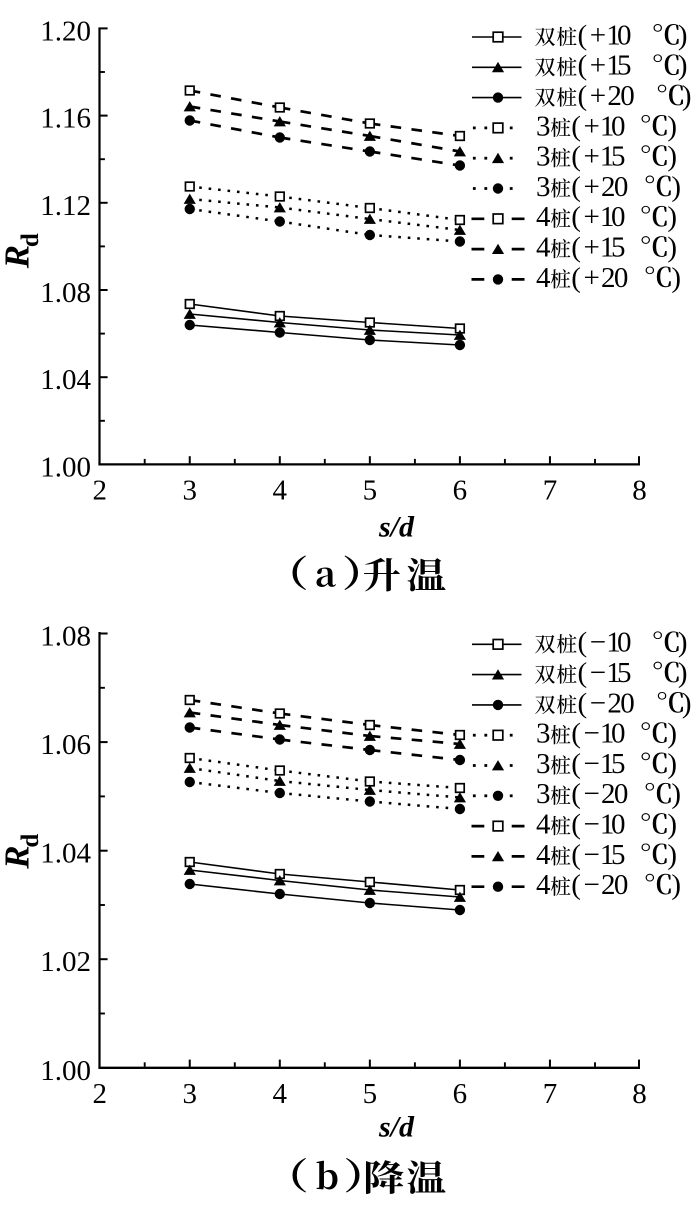 The image size is (700, 1207). I want to click on svg-text: 1.16, so click(65, 119).